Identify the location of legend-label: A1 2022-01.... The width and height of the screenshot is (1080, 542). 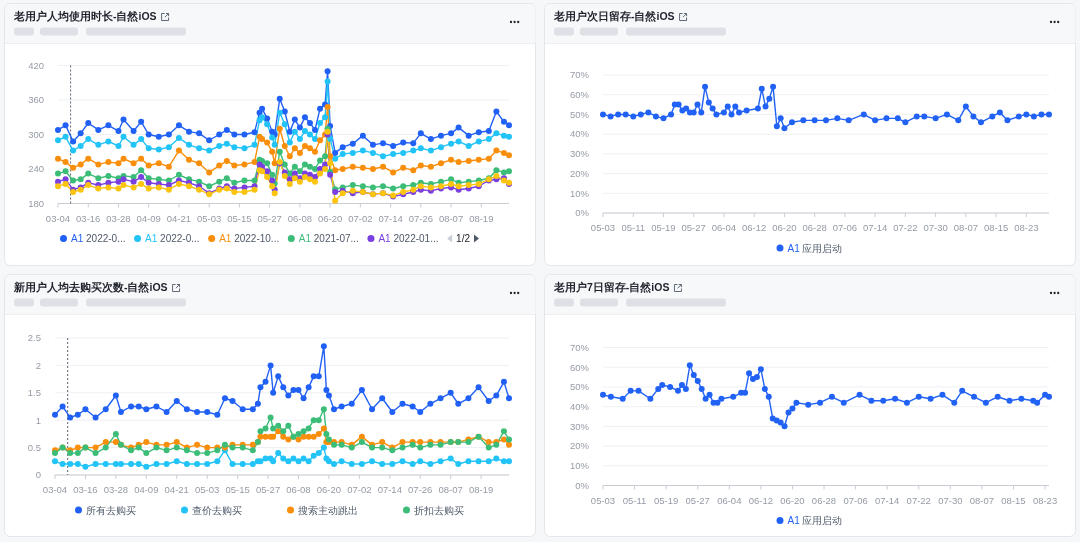
(408, 238).